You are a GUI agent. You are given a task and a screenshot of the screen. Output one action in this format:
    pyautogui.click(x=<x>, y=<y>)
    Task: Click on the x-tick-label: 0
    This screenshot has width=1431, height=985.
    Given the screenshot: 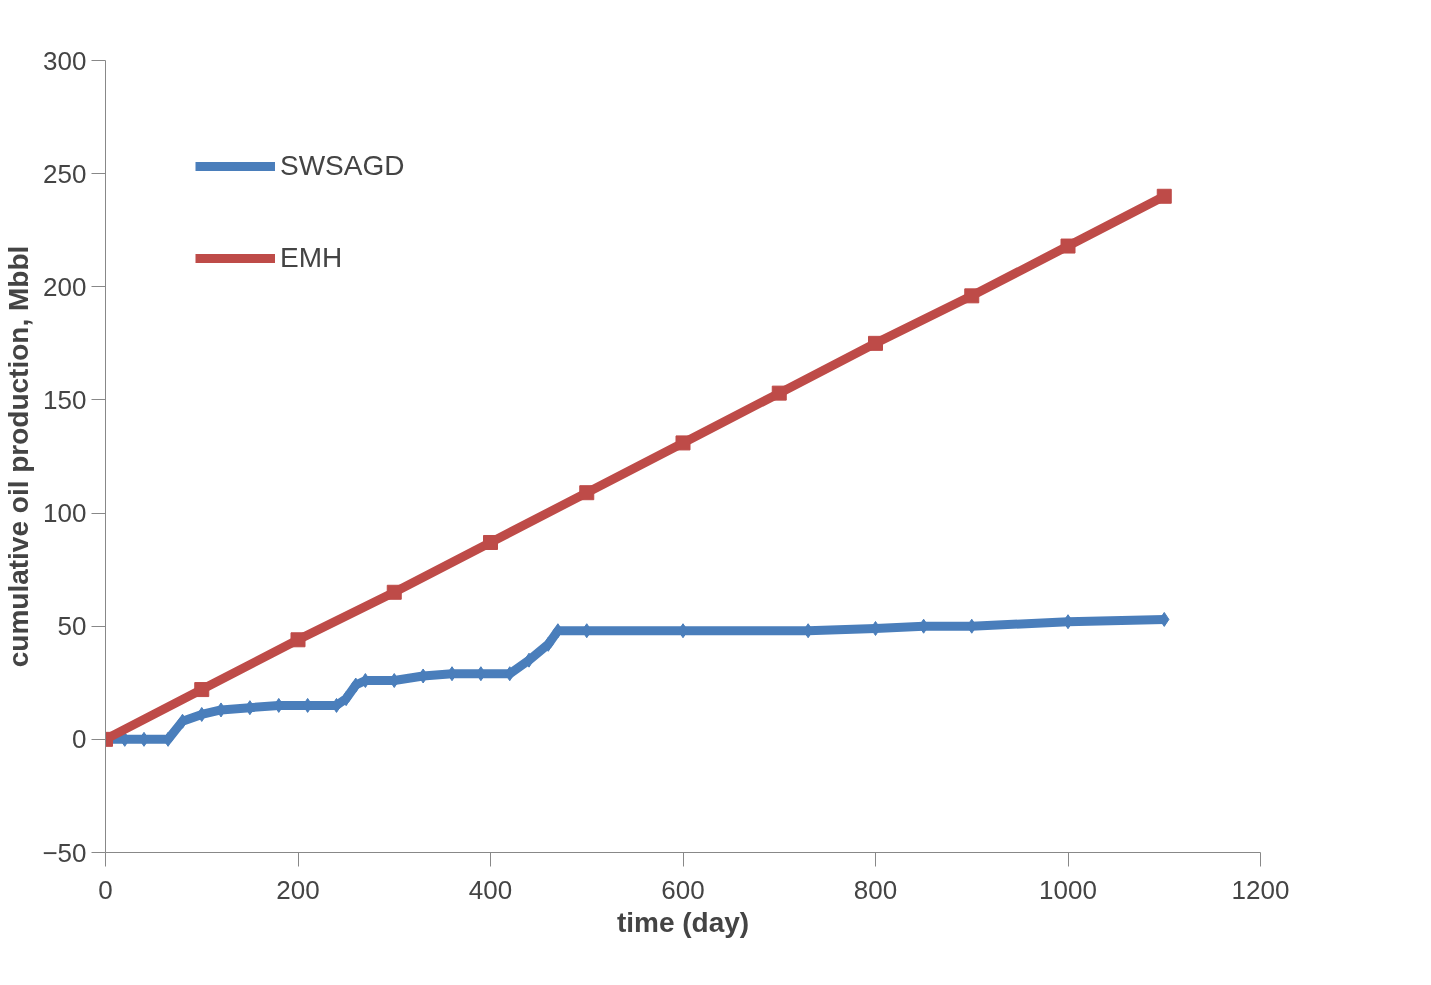 What is the action you would take?
    pyautogui.click(x=105, y=889)
    